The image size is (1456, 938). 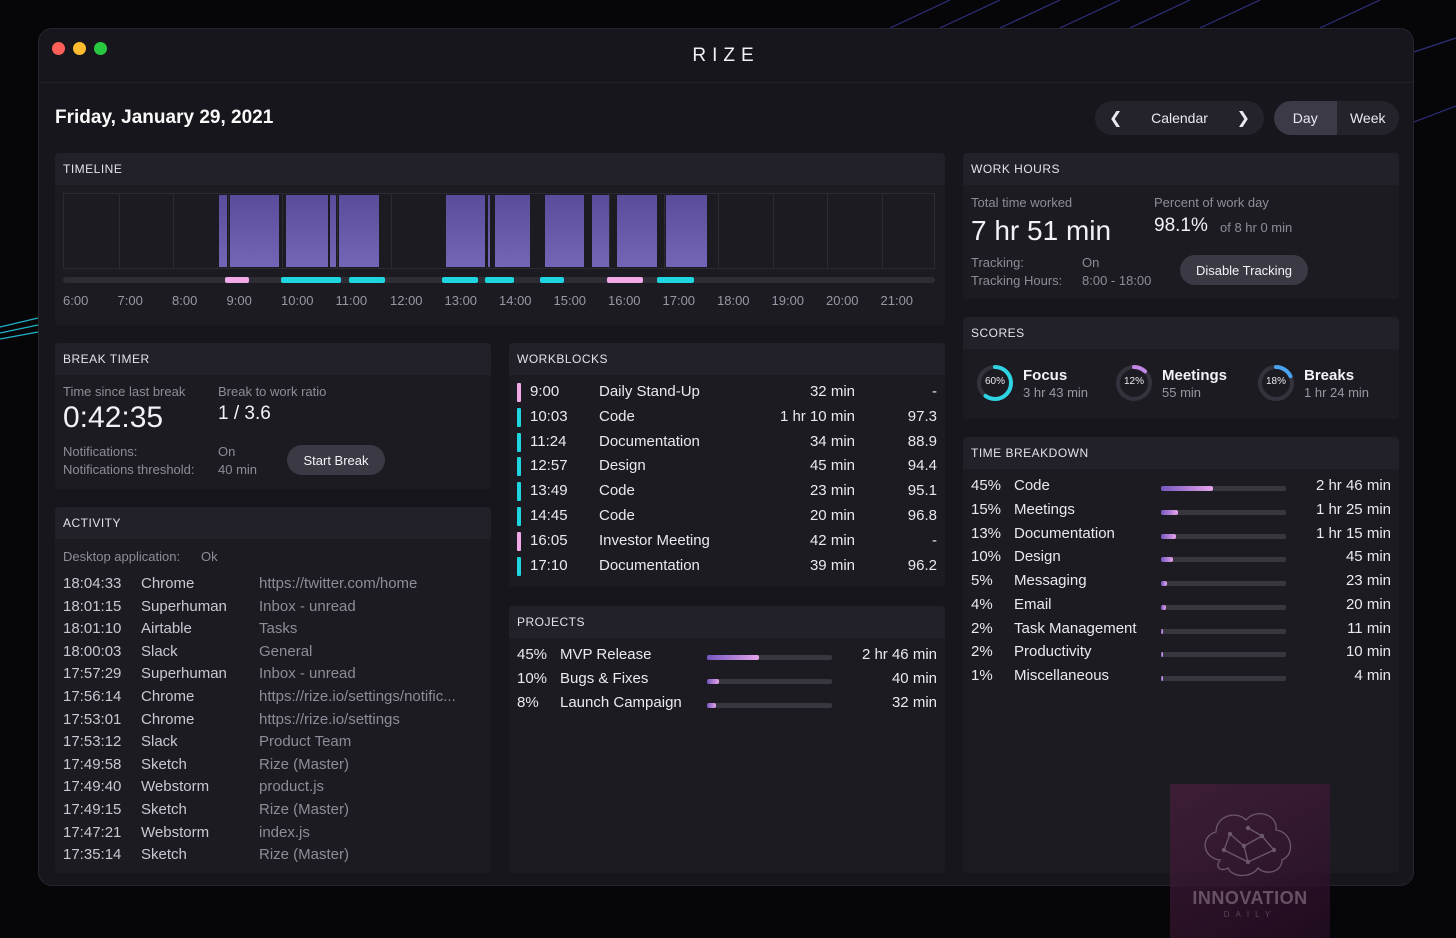 I want to click on chevron-right-icon: ❯, so click(x=1243, y=118).